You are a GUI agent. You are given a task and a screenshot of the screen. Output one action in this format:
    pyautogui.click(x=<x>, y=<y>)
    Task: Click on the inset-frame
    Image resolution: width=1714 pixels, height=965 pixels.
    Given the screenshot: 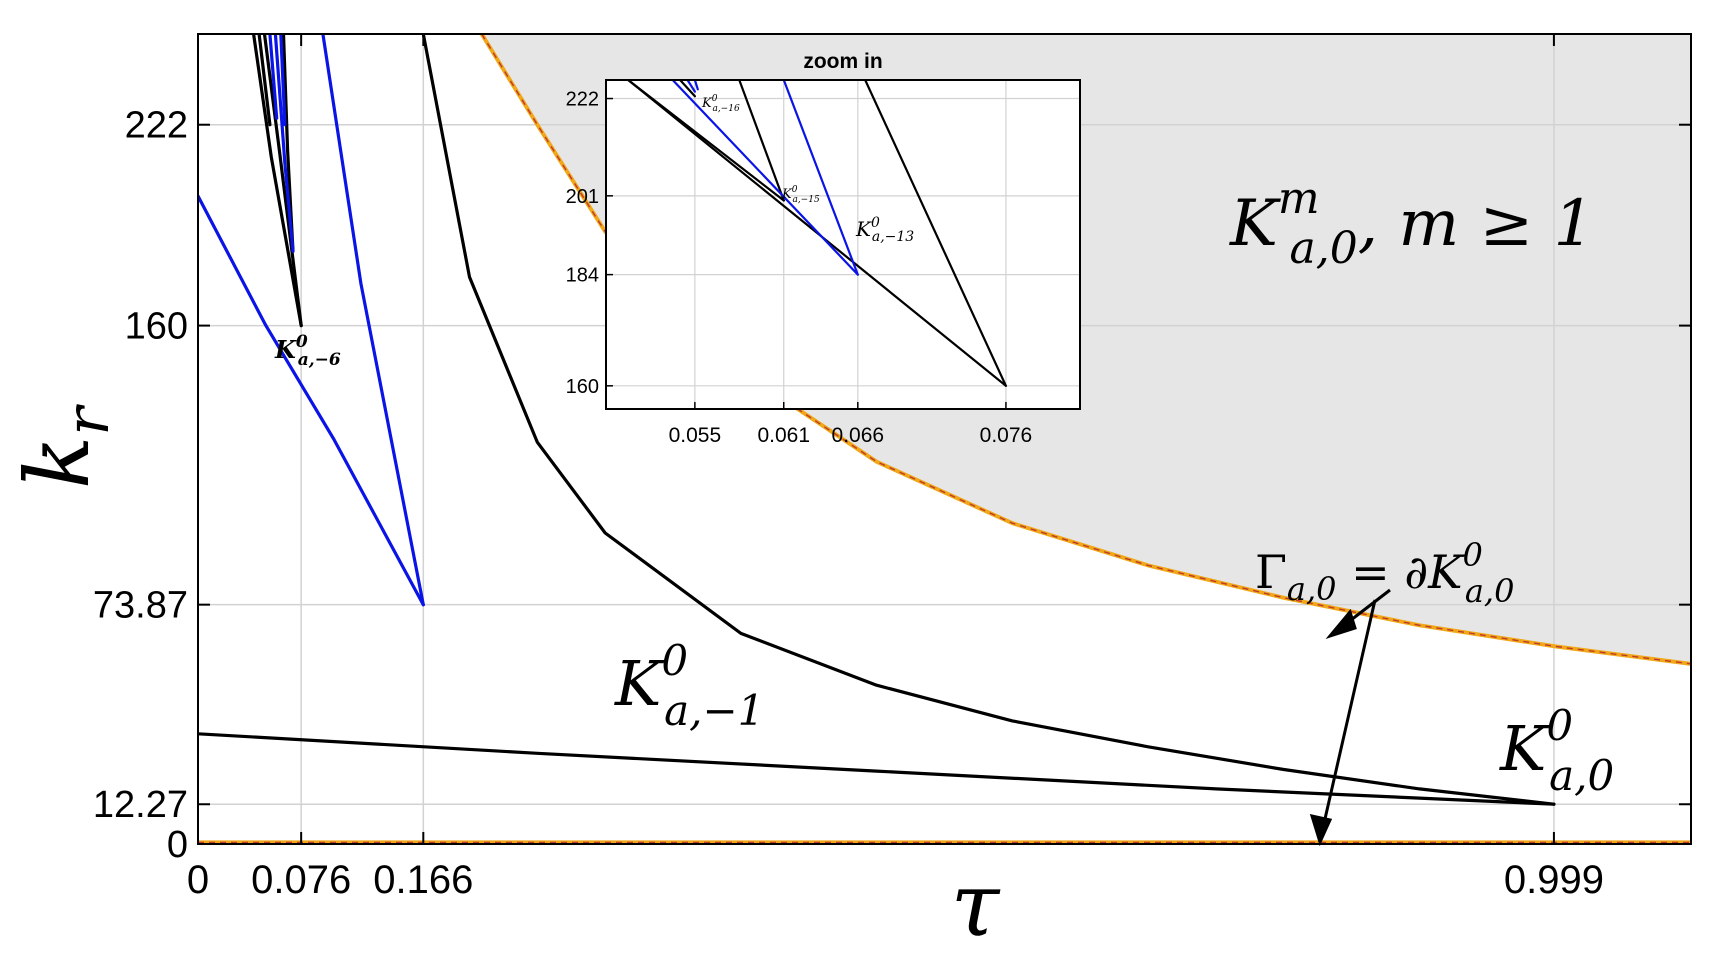 What is the action you would take?
    pyautogui.click(x=843, y=244)
    